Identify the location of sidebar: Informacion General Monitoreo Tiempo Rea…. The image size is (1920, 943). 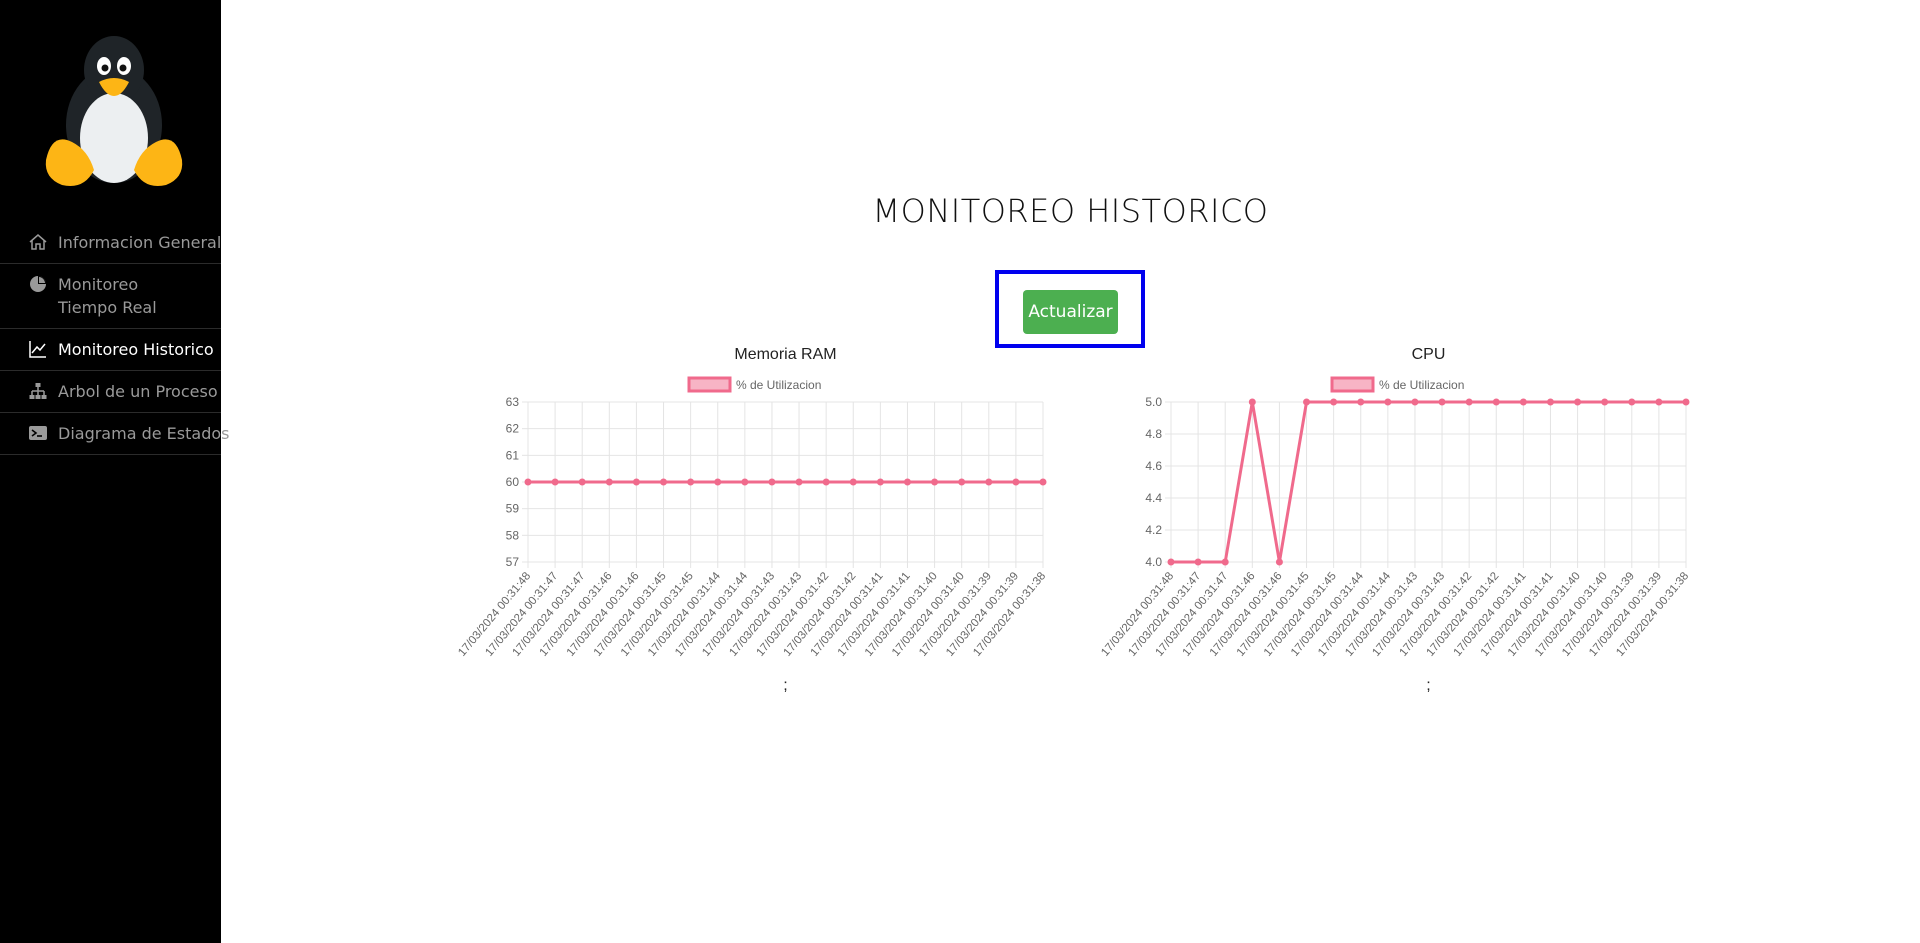
(114, 471).